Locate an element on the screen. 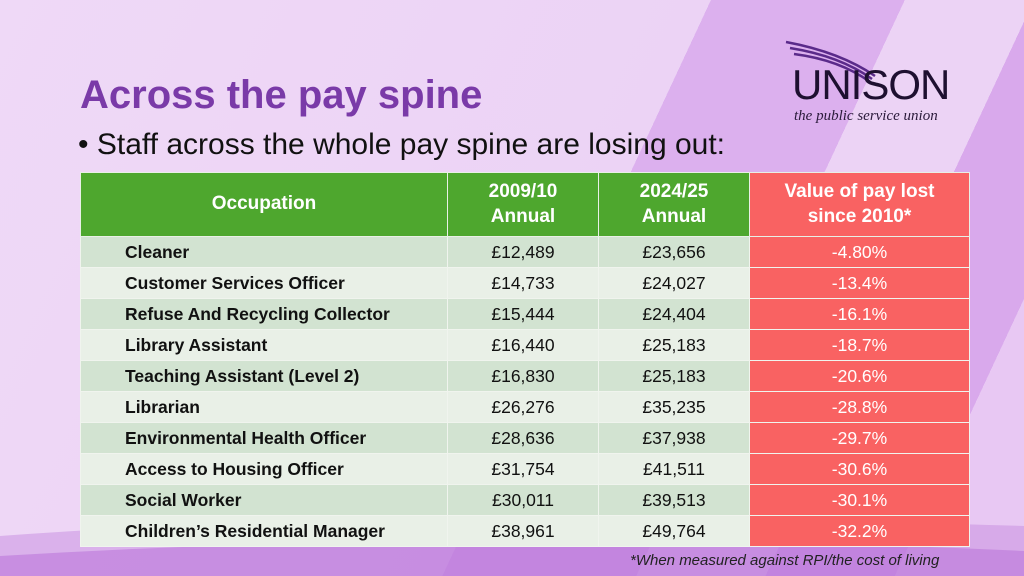 The width and height of the screenshot is (1024, 576). header-pay-lost: Value of pay lost since 2010* is located at coordinates (859, 204).